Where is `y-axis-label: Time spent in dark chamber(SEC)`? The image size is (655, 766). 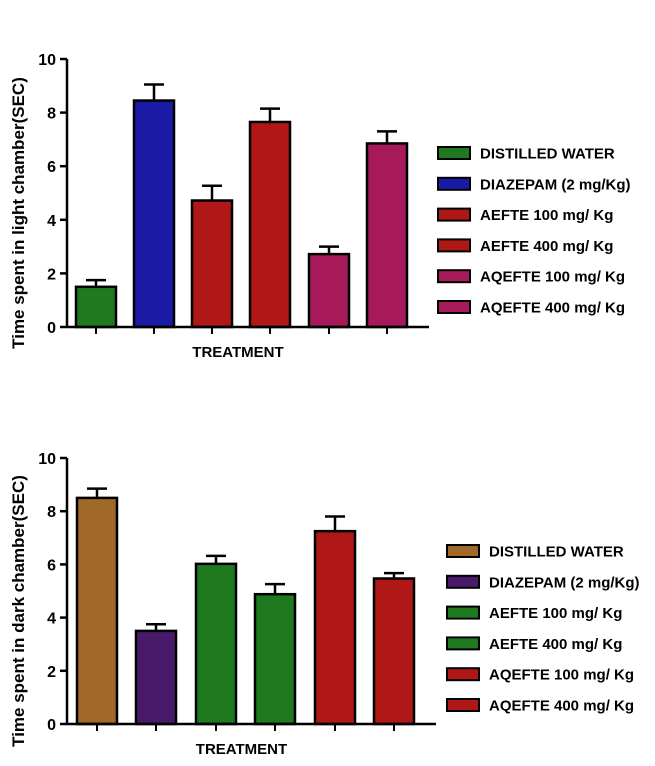
y-axis-label: Time spent in dark chamber(SEC) is located at coordinates (18, 611).